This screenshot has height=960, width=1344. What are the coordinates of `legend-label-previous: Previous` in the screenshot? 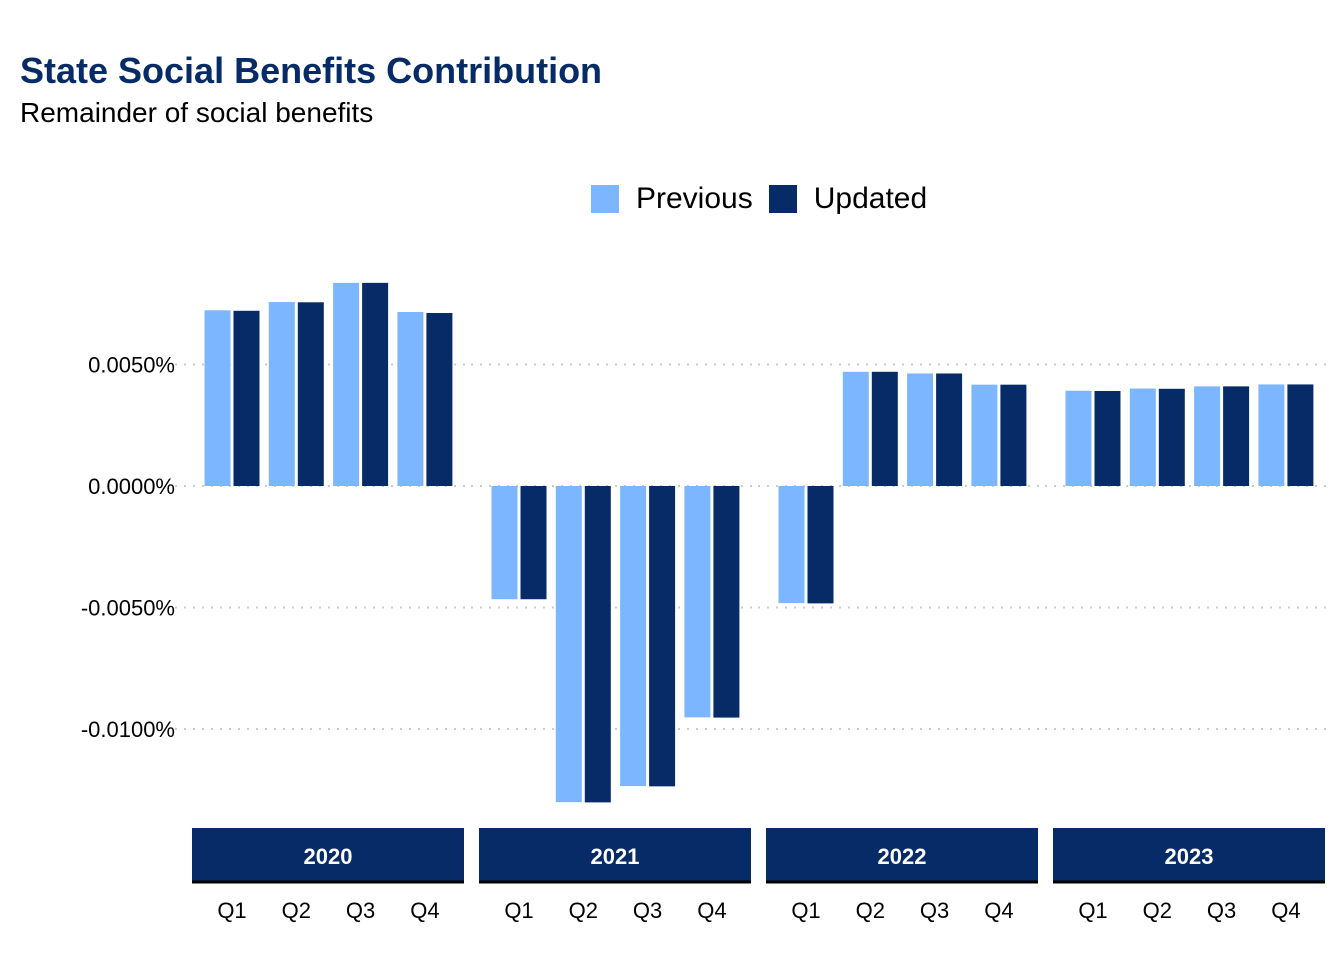 It's located at (694, 198).